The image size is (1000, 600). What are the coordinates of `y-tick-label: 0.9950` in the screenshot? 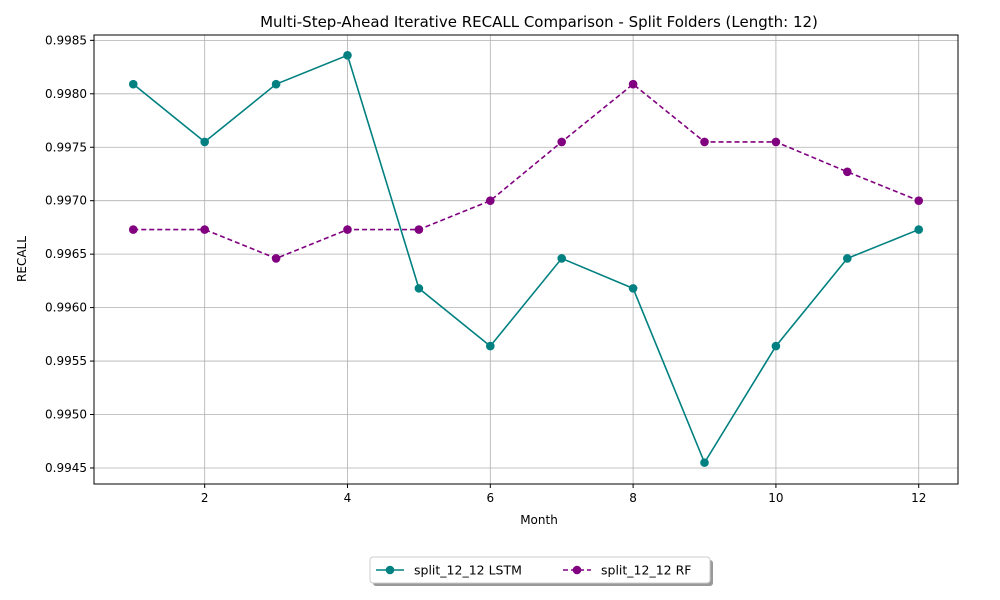 It's located at (66, 415).